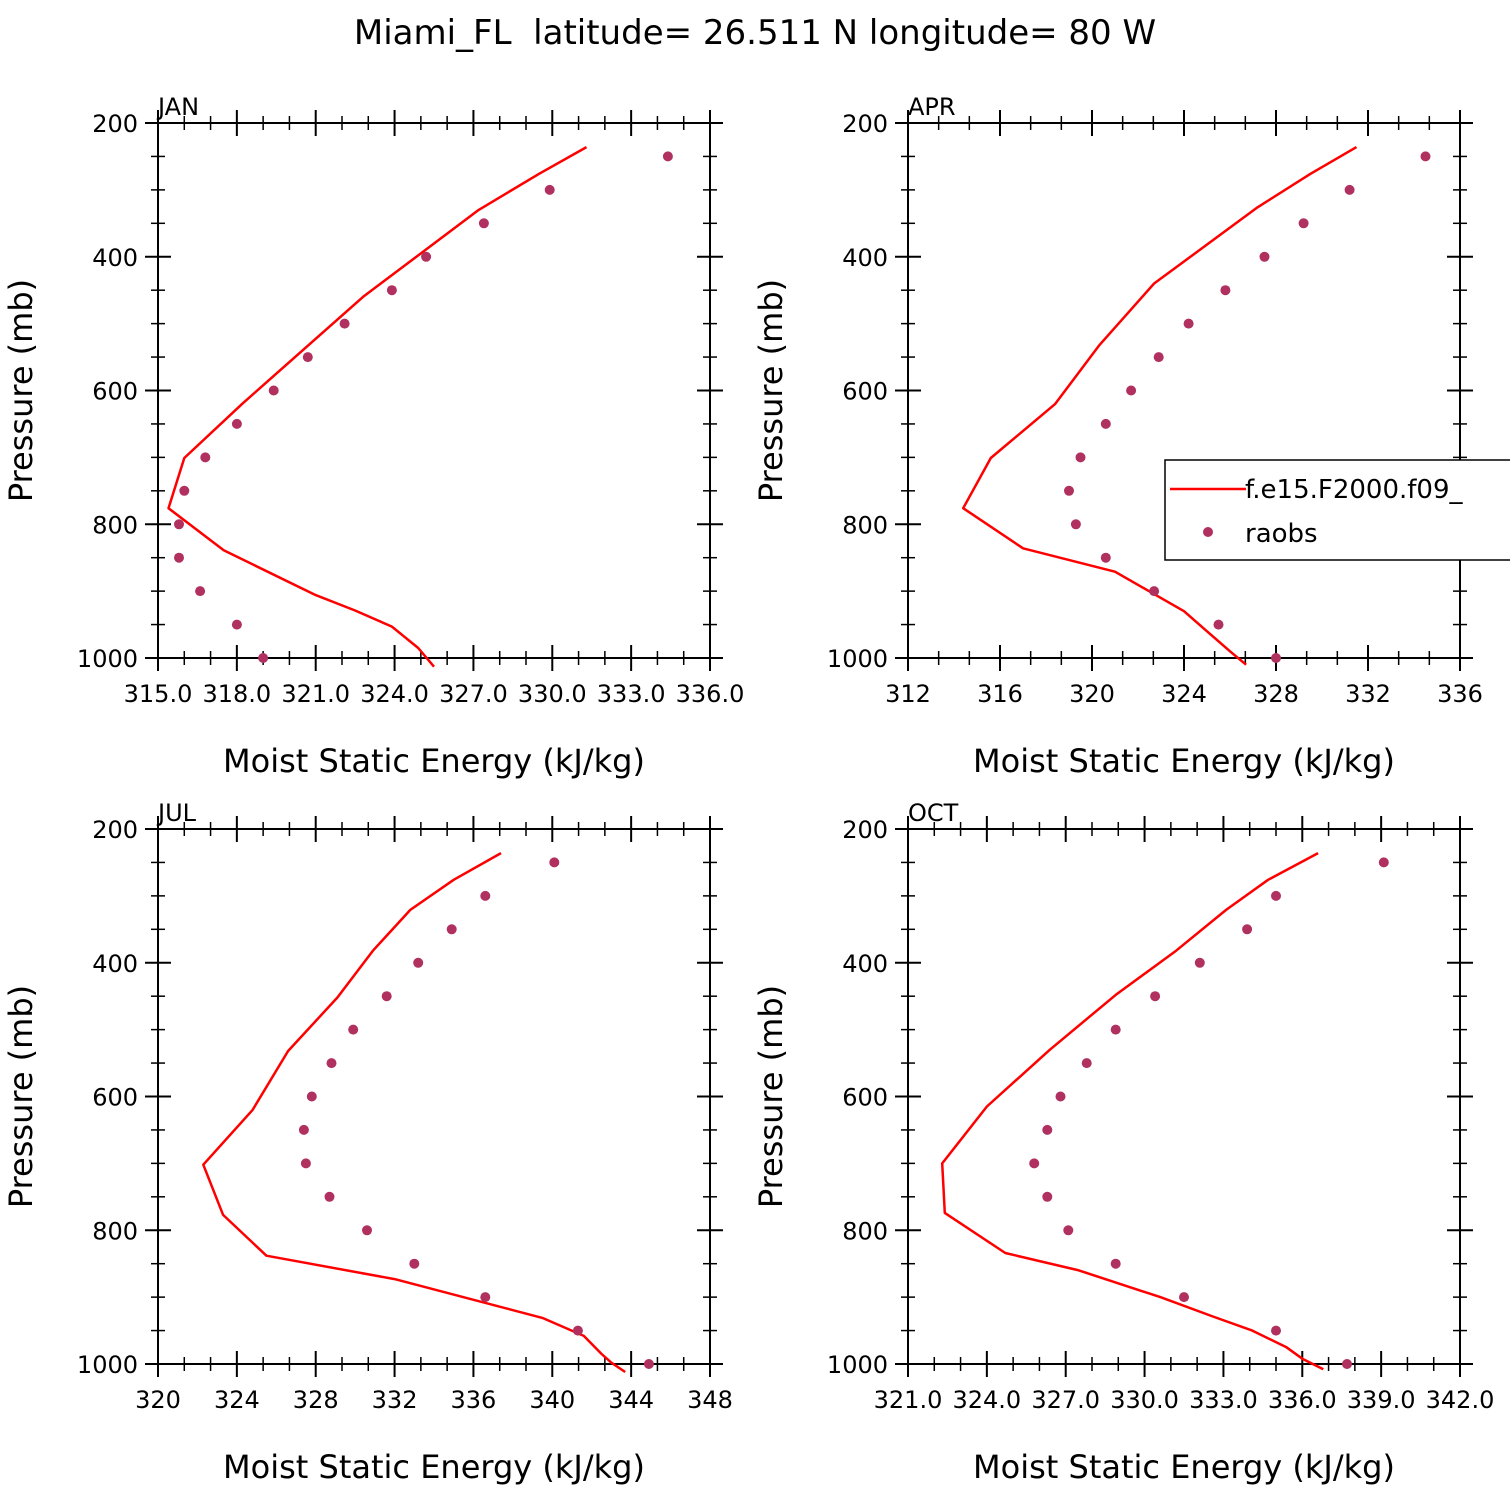  I want to click on legend-obs-marker, so click(1208, 532).